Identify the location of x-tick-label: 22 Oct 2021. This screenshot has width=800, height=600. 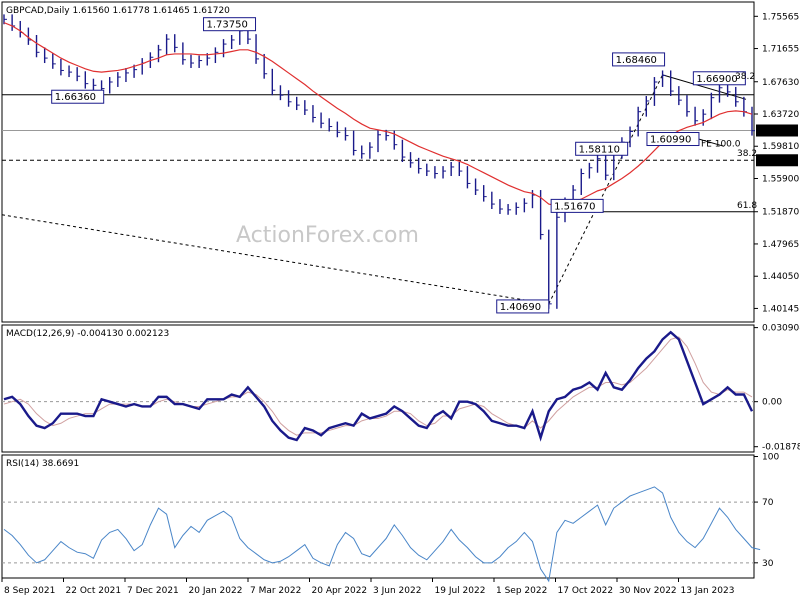
(94, 591).